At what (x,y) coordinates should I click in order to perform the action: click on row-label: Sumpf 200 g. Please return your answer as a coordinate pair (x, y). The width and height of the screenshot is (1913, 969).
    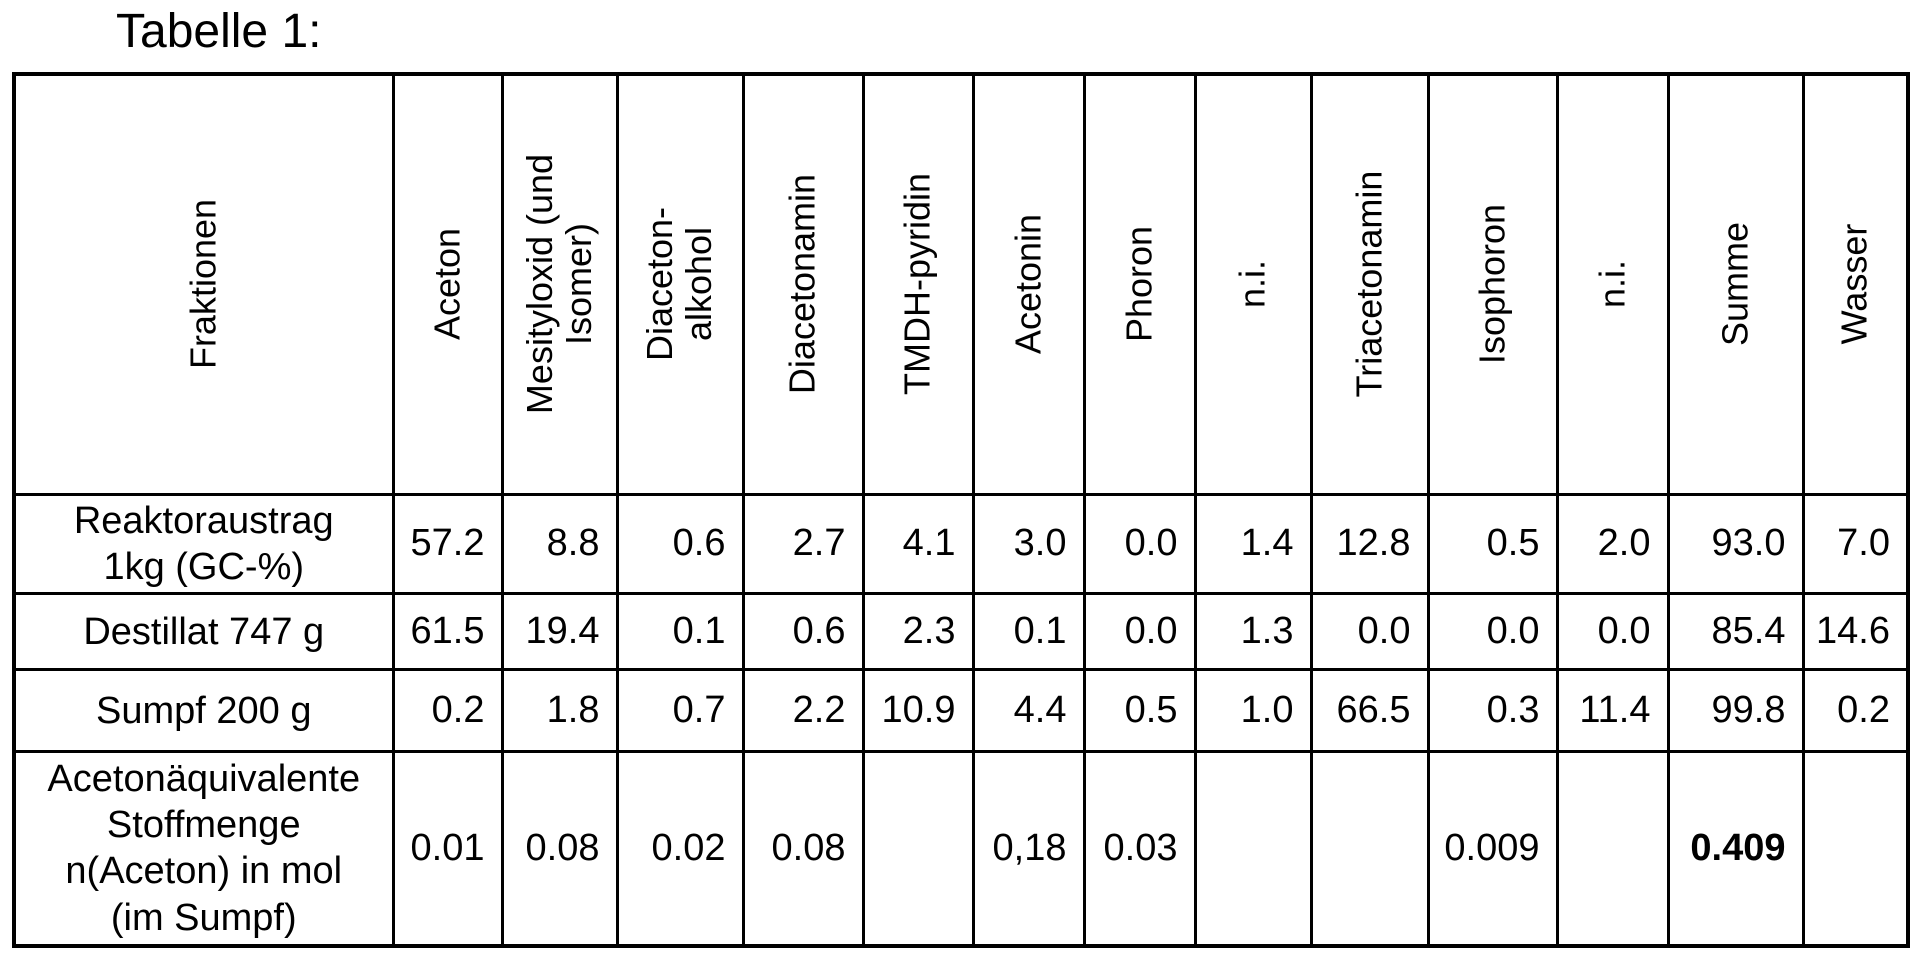
    Looking at the image, I should click on (203, 711).